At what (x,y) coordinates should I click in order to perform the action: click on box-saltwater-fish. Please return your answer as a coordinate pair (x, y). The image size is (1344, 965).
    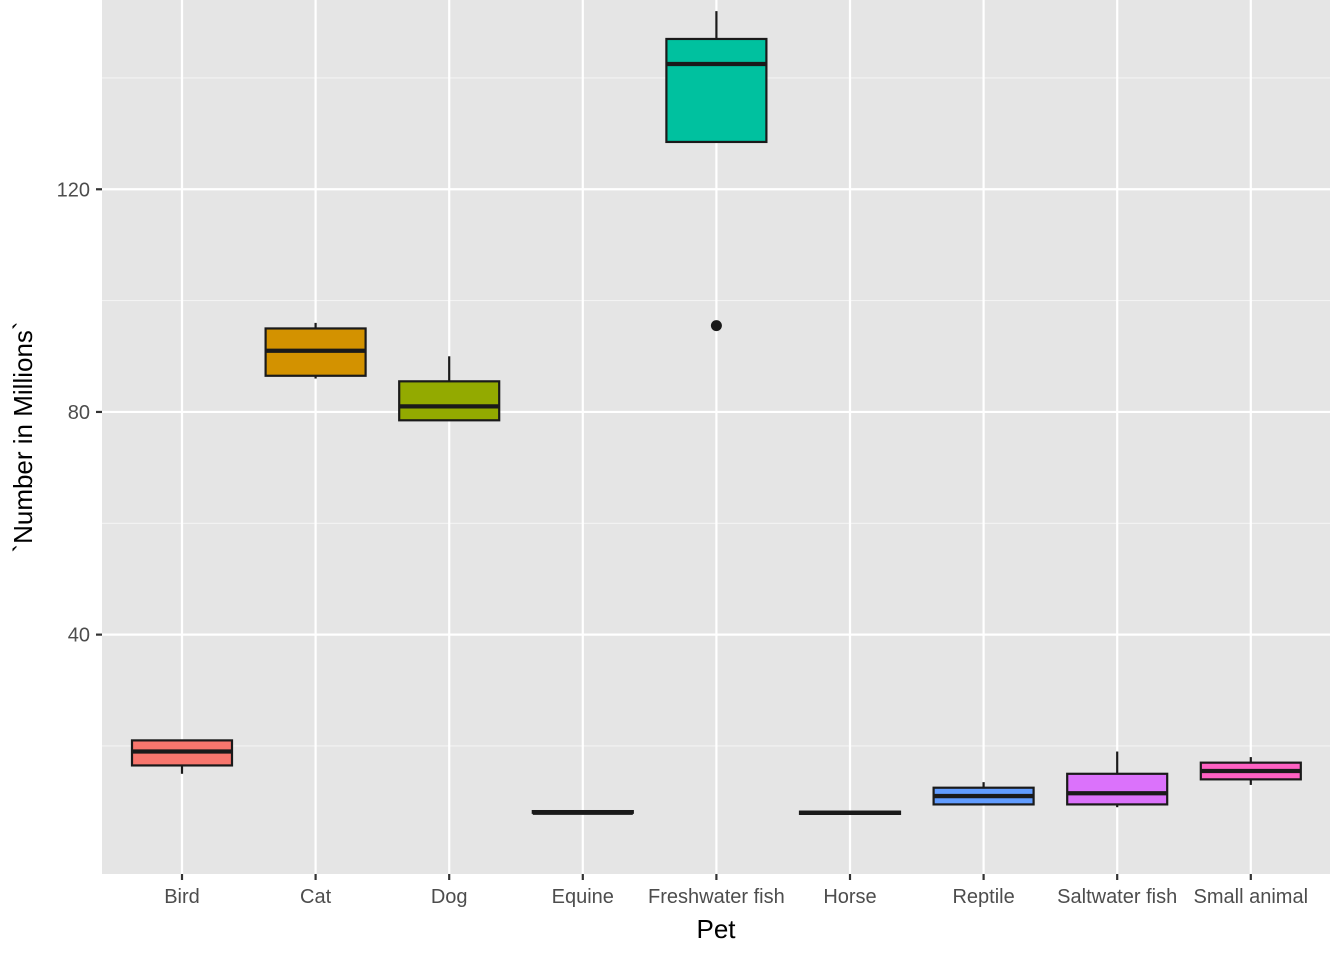
    Looking at the image, I should click on (1117, 779).